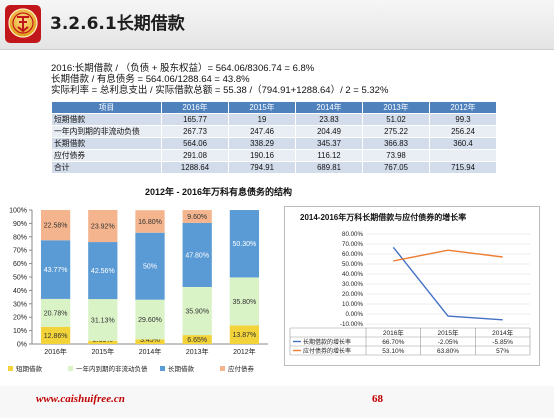  What do you see at coordinates (396, 143) in the screenshot?
I see `table-cell: 366.83` at bounding box center [396, 143].